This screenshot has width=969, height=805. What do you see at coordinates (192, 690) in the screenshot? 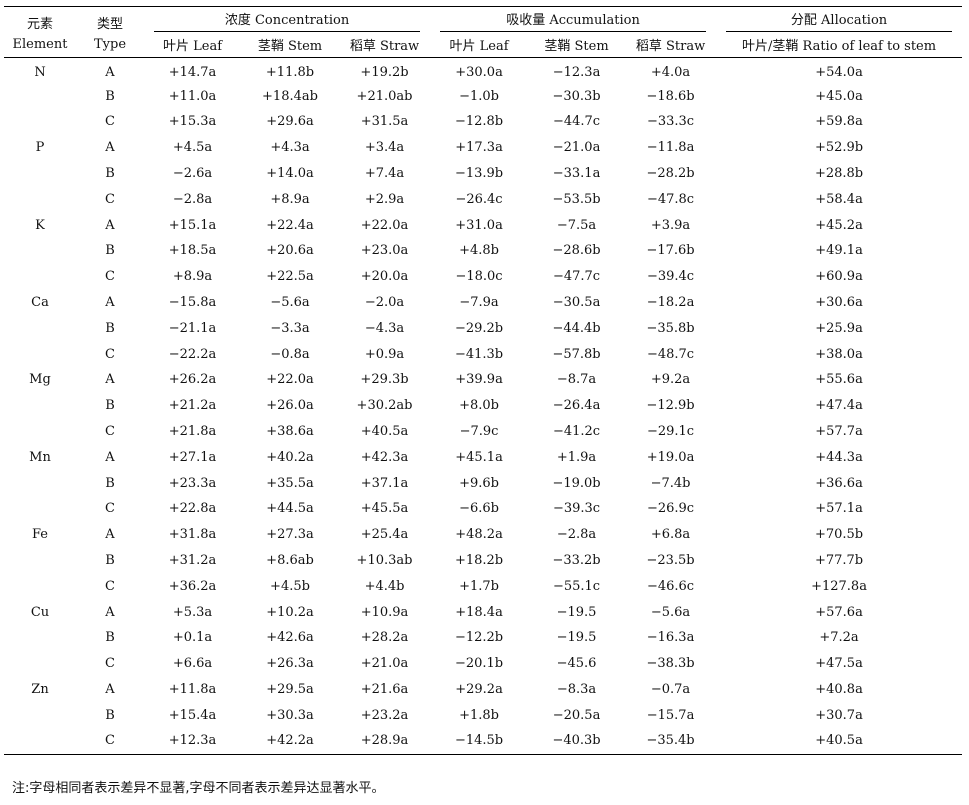
I see `cell-value: +11.8a` at bounding box center [192, 690].